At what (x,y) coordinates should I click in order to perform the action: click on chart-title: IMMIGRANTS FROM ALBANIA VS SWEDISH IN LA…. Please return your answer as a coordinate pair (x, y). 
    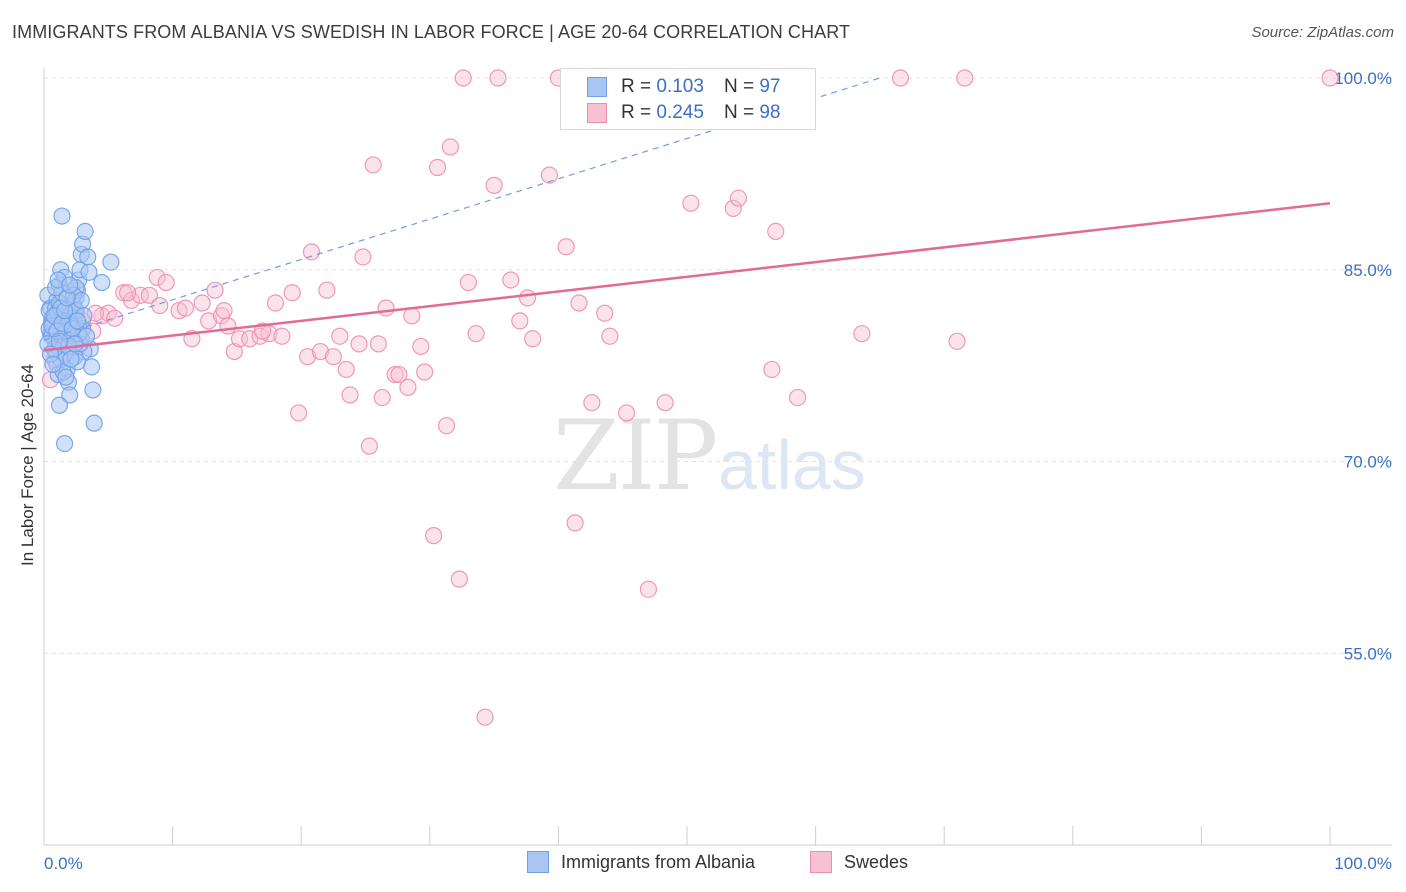
    Looking at the image, I should click on (431, 32).